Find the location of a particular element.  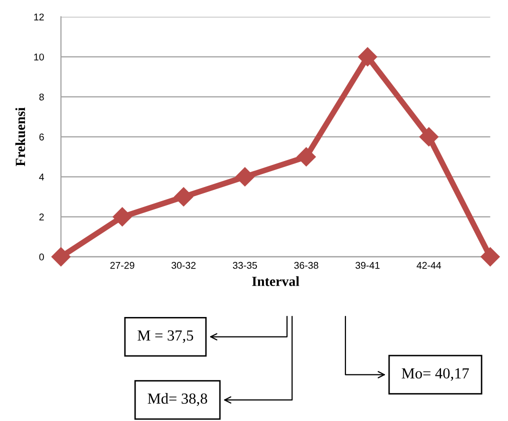

y-tick-label: 10 is located at coordinates (39, 57).